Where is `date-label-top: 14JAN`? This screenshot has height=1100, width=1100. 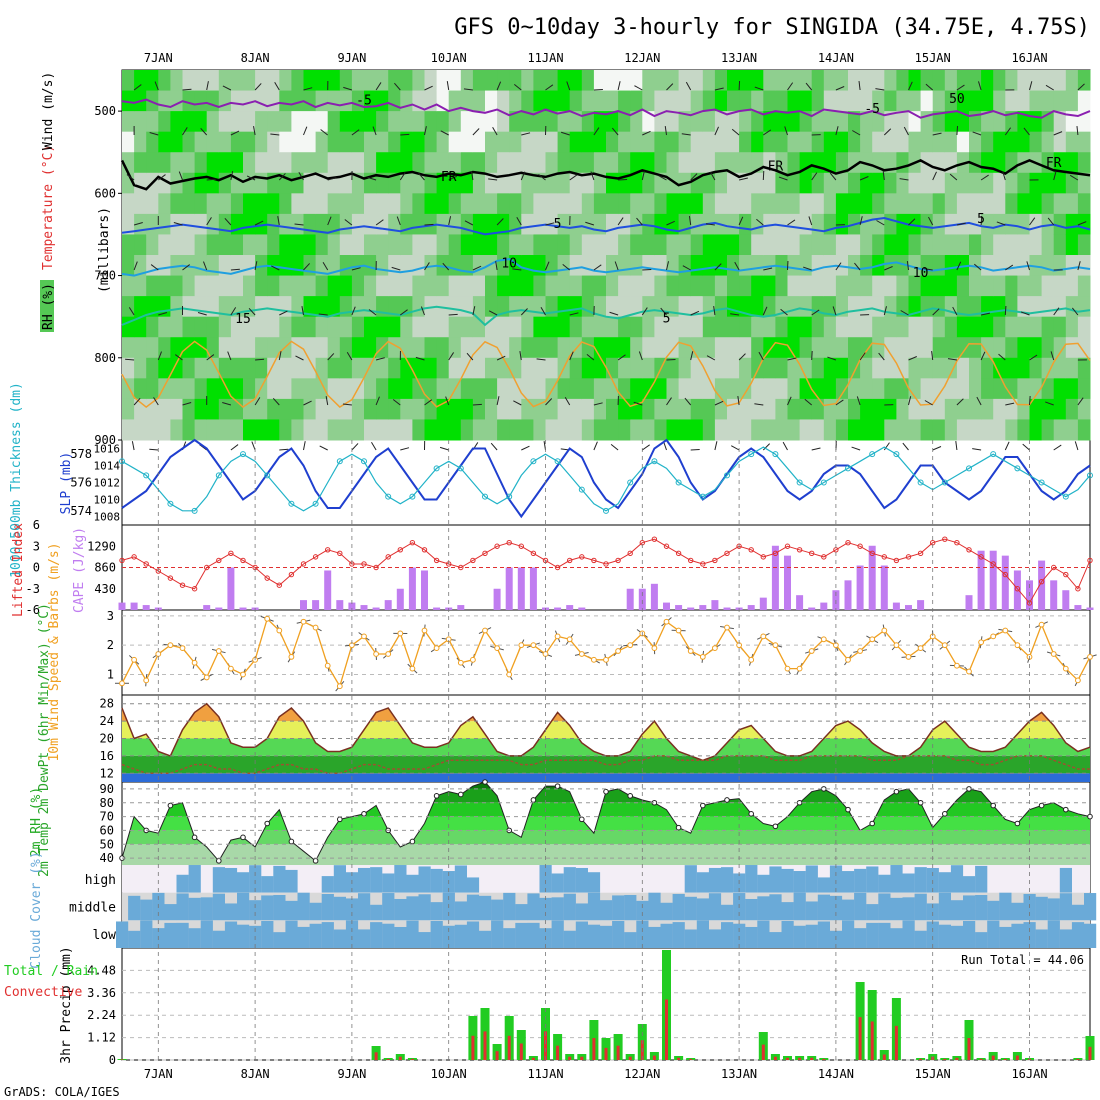 date-label-top: 14JAN is located at coordinates (836, 58).